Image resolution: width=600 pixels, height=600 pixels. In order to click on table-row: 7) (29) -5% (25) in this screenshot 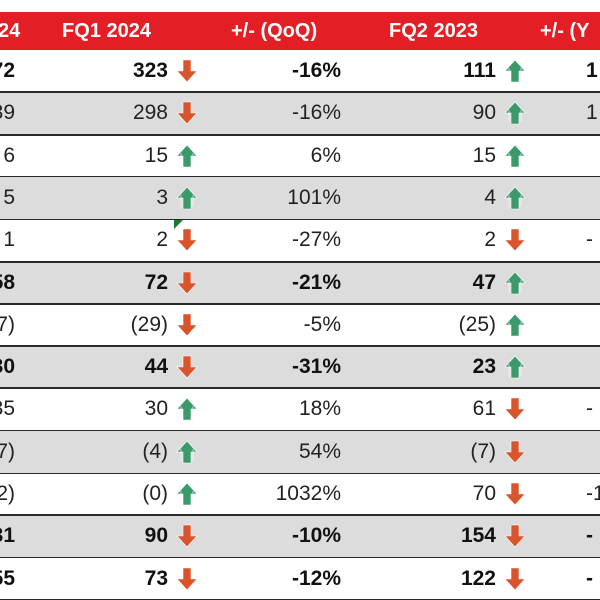, I will do `click(300, 325)`.